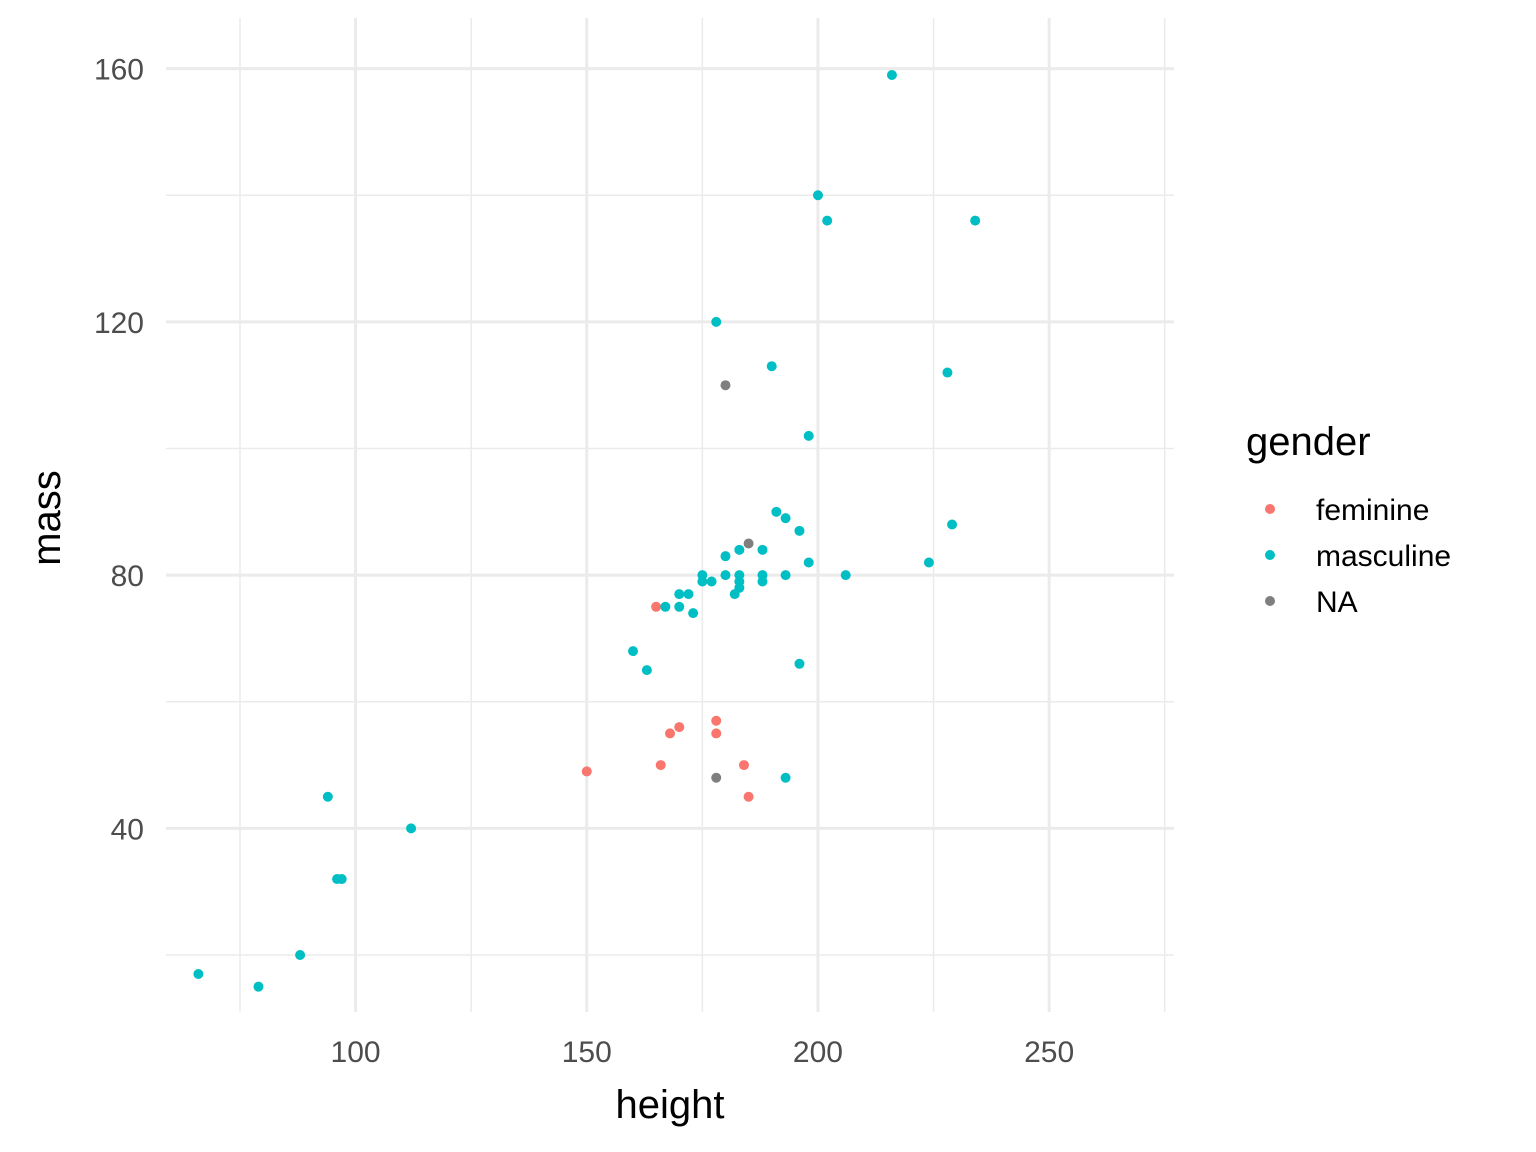 Image resolution: width=1536 pixels, height=1152 pixels. Describe the element at coordinates (1308, 442) in the screenshot. I see `legend-title: gender` at that location.